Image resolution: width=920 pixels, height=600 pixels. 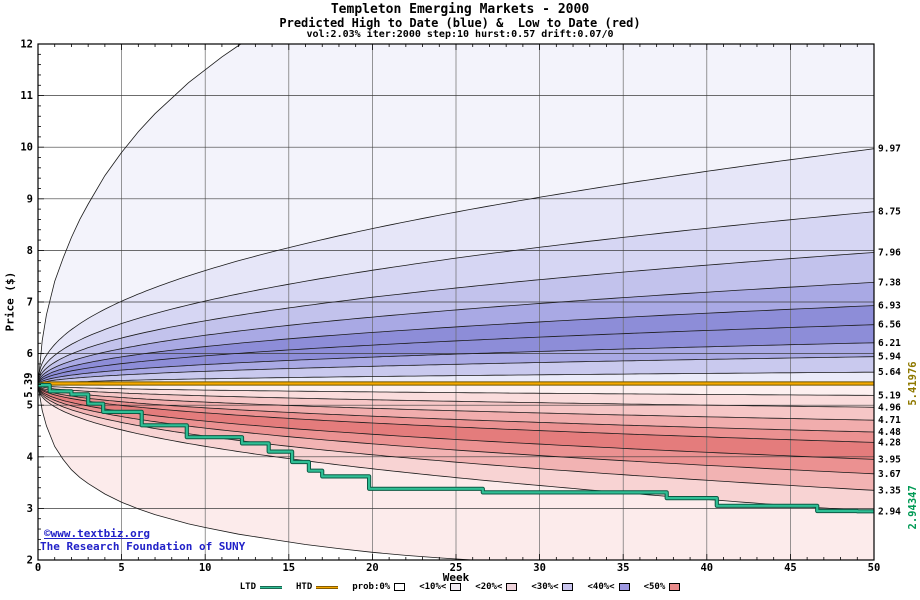 I want to click on legend-item-10: <10%<, so click(x=440, y=587).